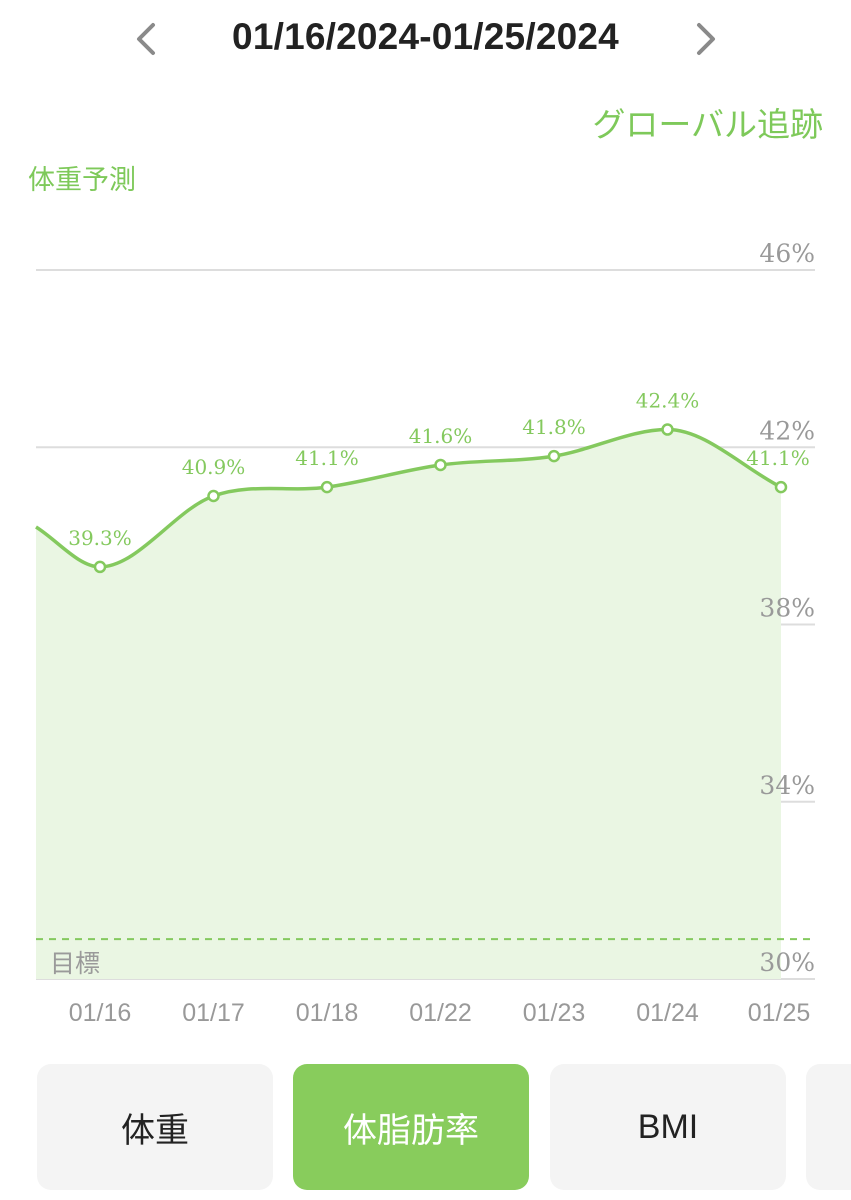 The width and height of the screenshot is (851, 1200). I want to click on goal-label: 目標, so click(75, 963).